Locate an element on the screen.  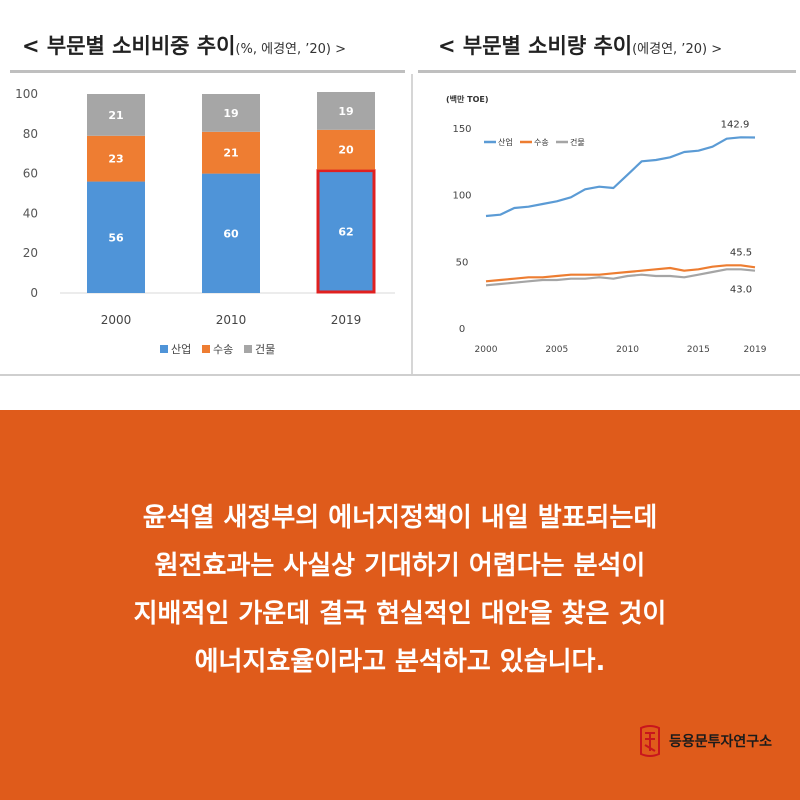
bar-data-label: 60 is located at coordinates (231, 233).